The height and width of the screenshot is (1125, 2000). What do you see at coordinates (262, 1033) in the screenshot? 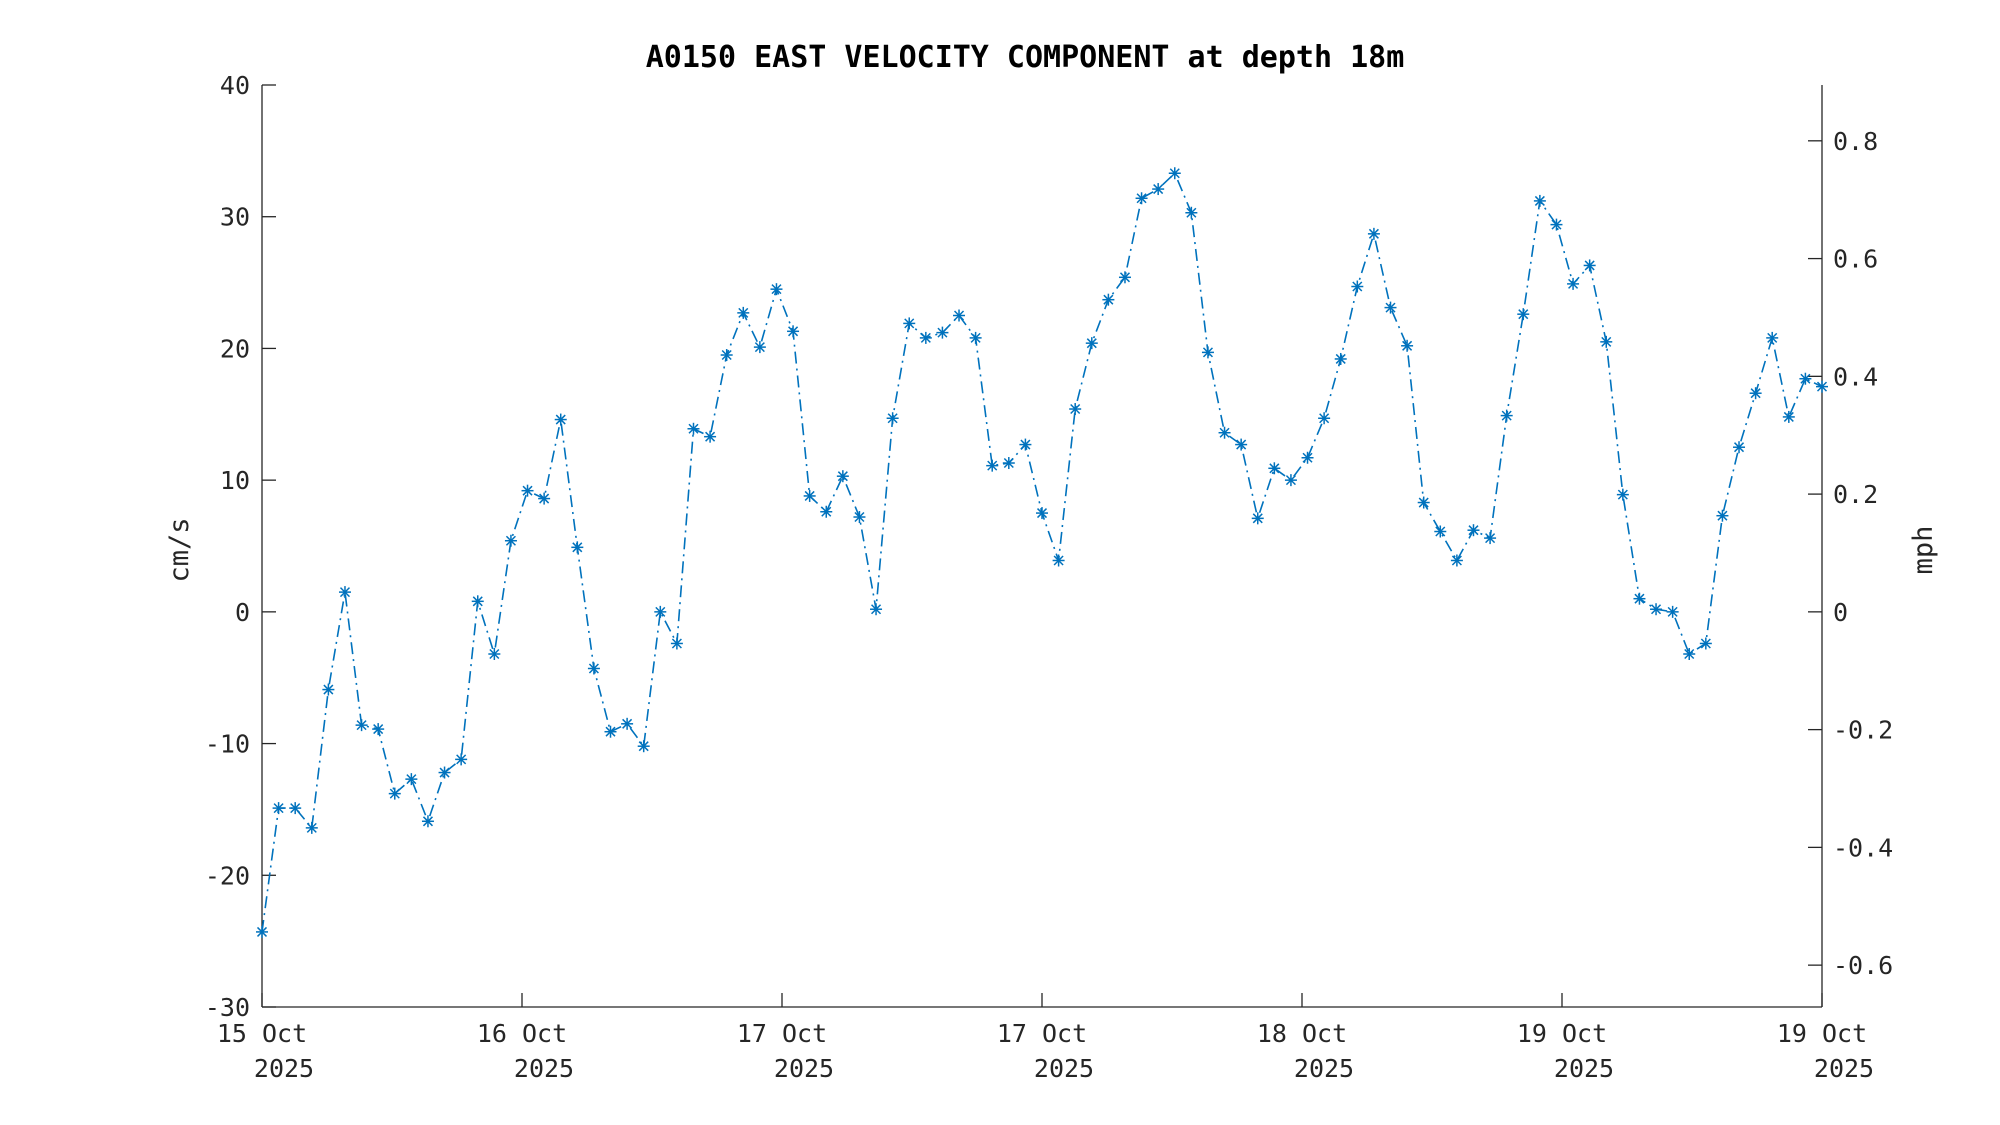
I see `x-tick-label: 15 Oct` at bounding box center [262, 1033].